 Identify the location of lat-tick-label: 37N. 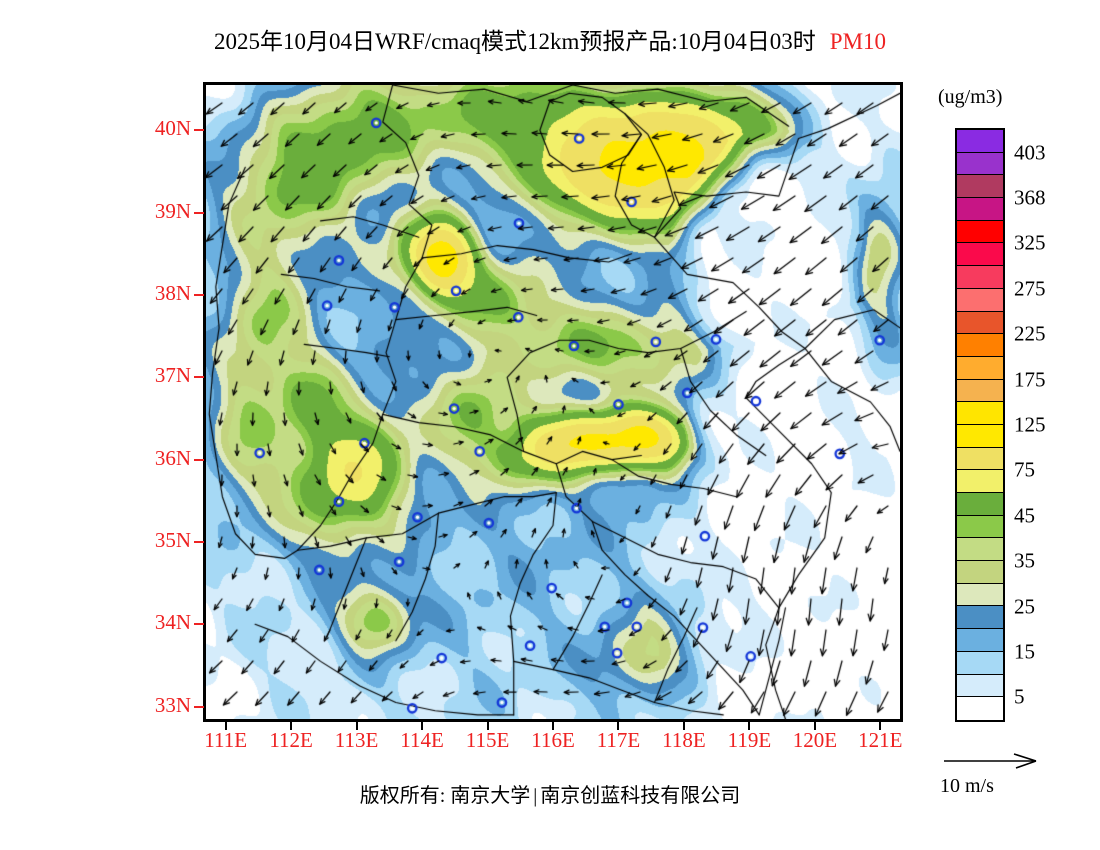
(172, 375).